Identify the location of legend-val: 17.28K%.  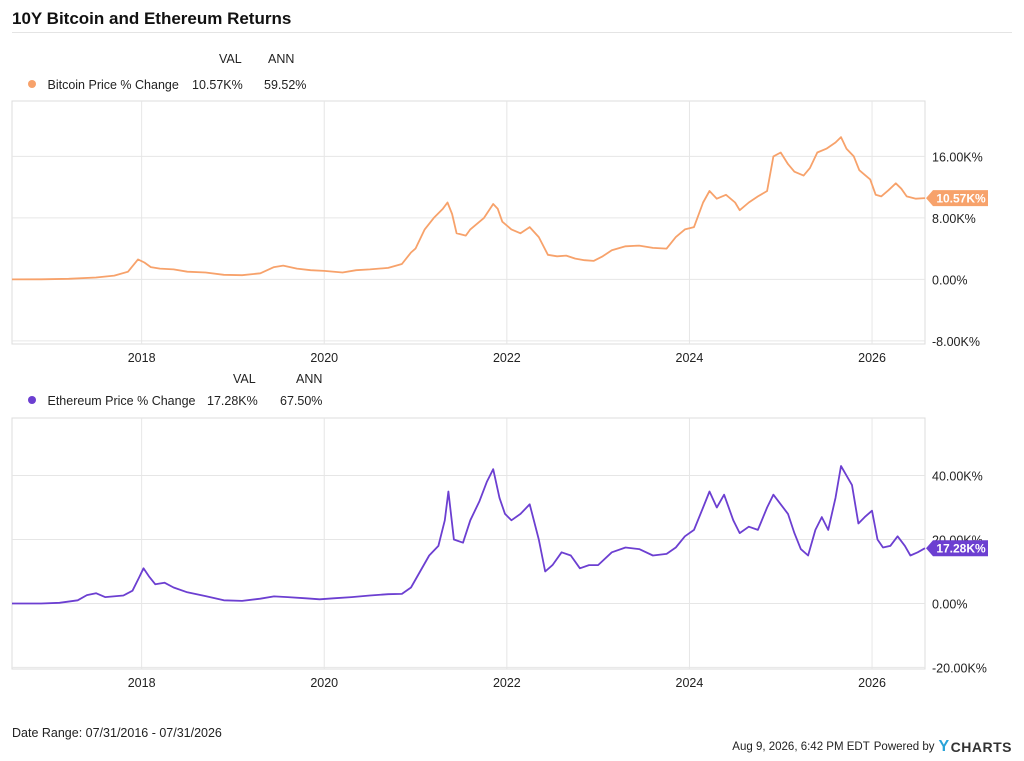
(232, 401).